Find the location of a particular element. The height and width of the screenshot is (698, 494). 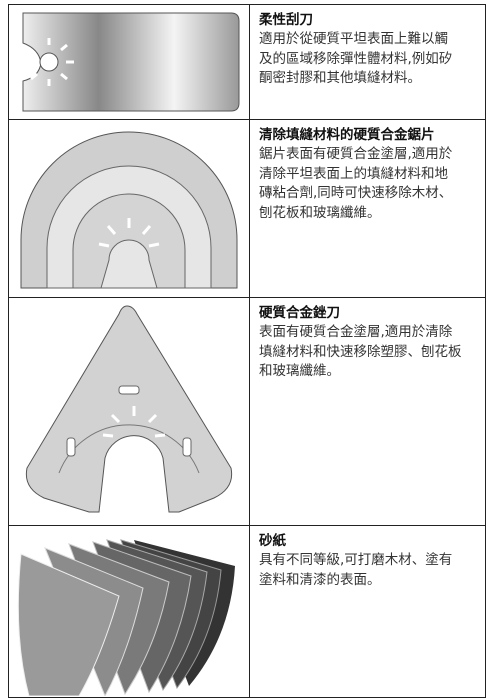

item-description: 具有不同等級,可打磨木材、塗有 is located at coordinates (356, 560).